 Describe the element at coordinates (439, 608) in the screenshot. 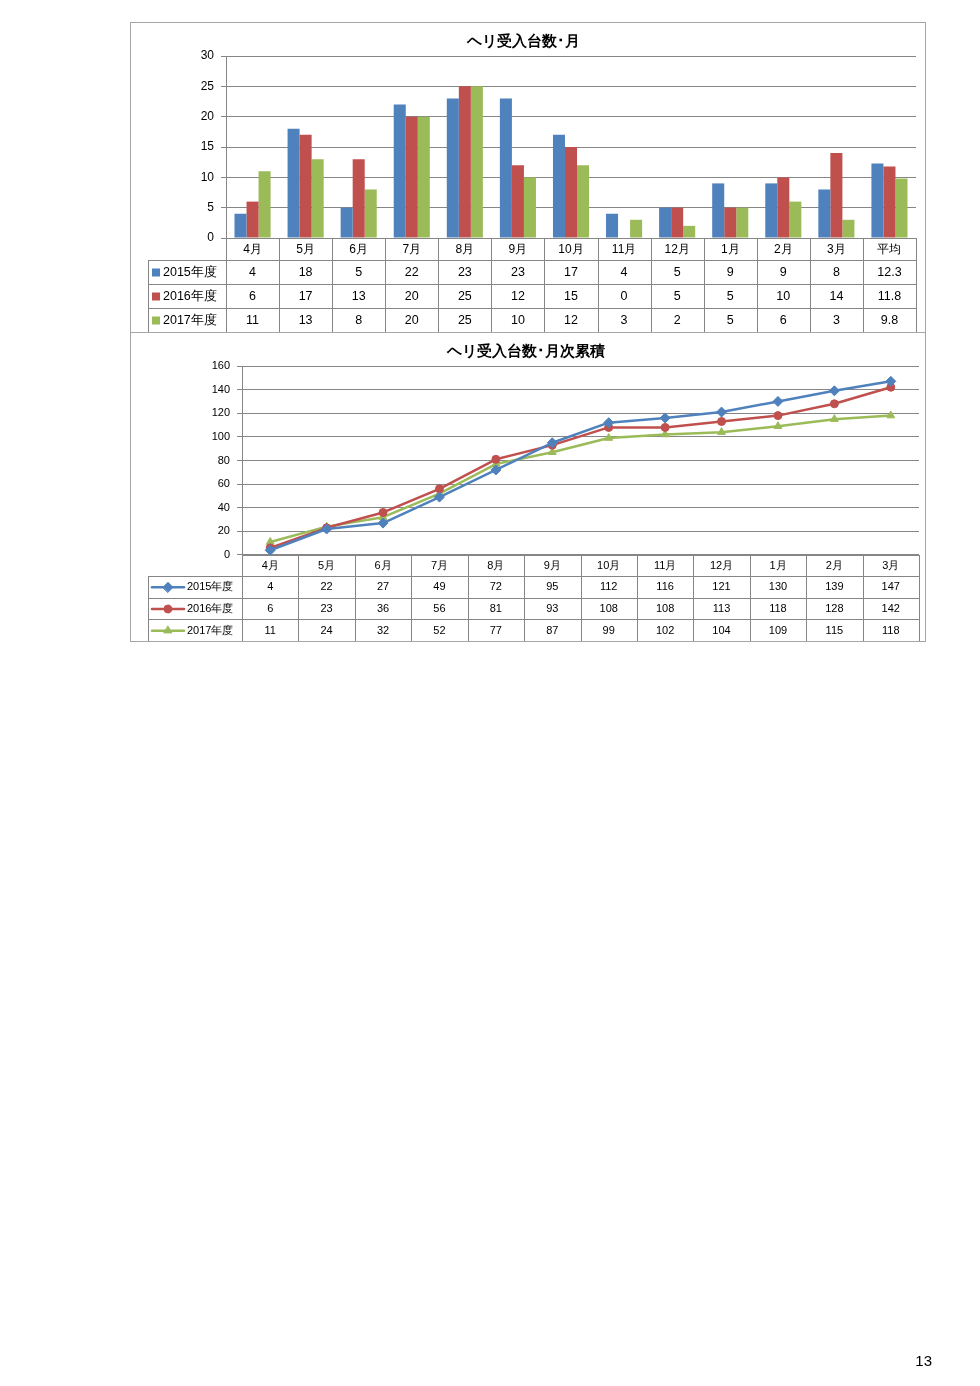

I see `data-label: 56` at that location.